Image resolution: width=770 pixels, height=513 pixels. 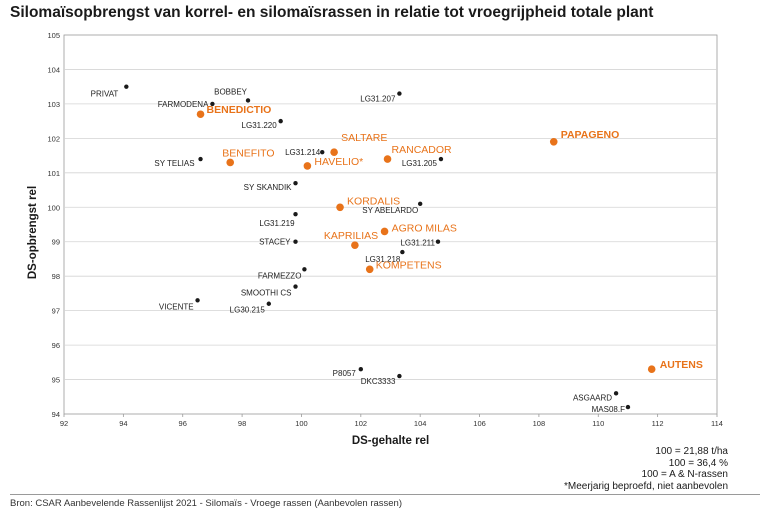 What do you see at coordinates (390, 441) in the screenshot?
I see `x-axis-label: DS-gehalte rel` at bounding box center [390, 441].